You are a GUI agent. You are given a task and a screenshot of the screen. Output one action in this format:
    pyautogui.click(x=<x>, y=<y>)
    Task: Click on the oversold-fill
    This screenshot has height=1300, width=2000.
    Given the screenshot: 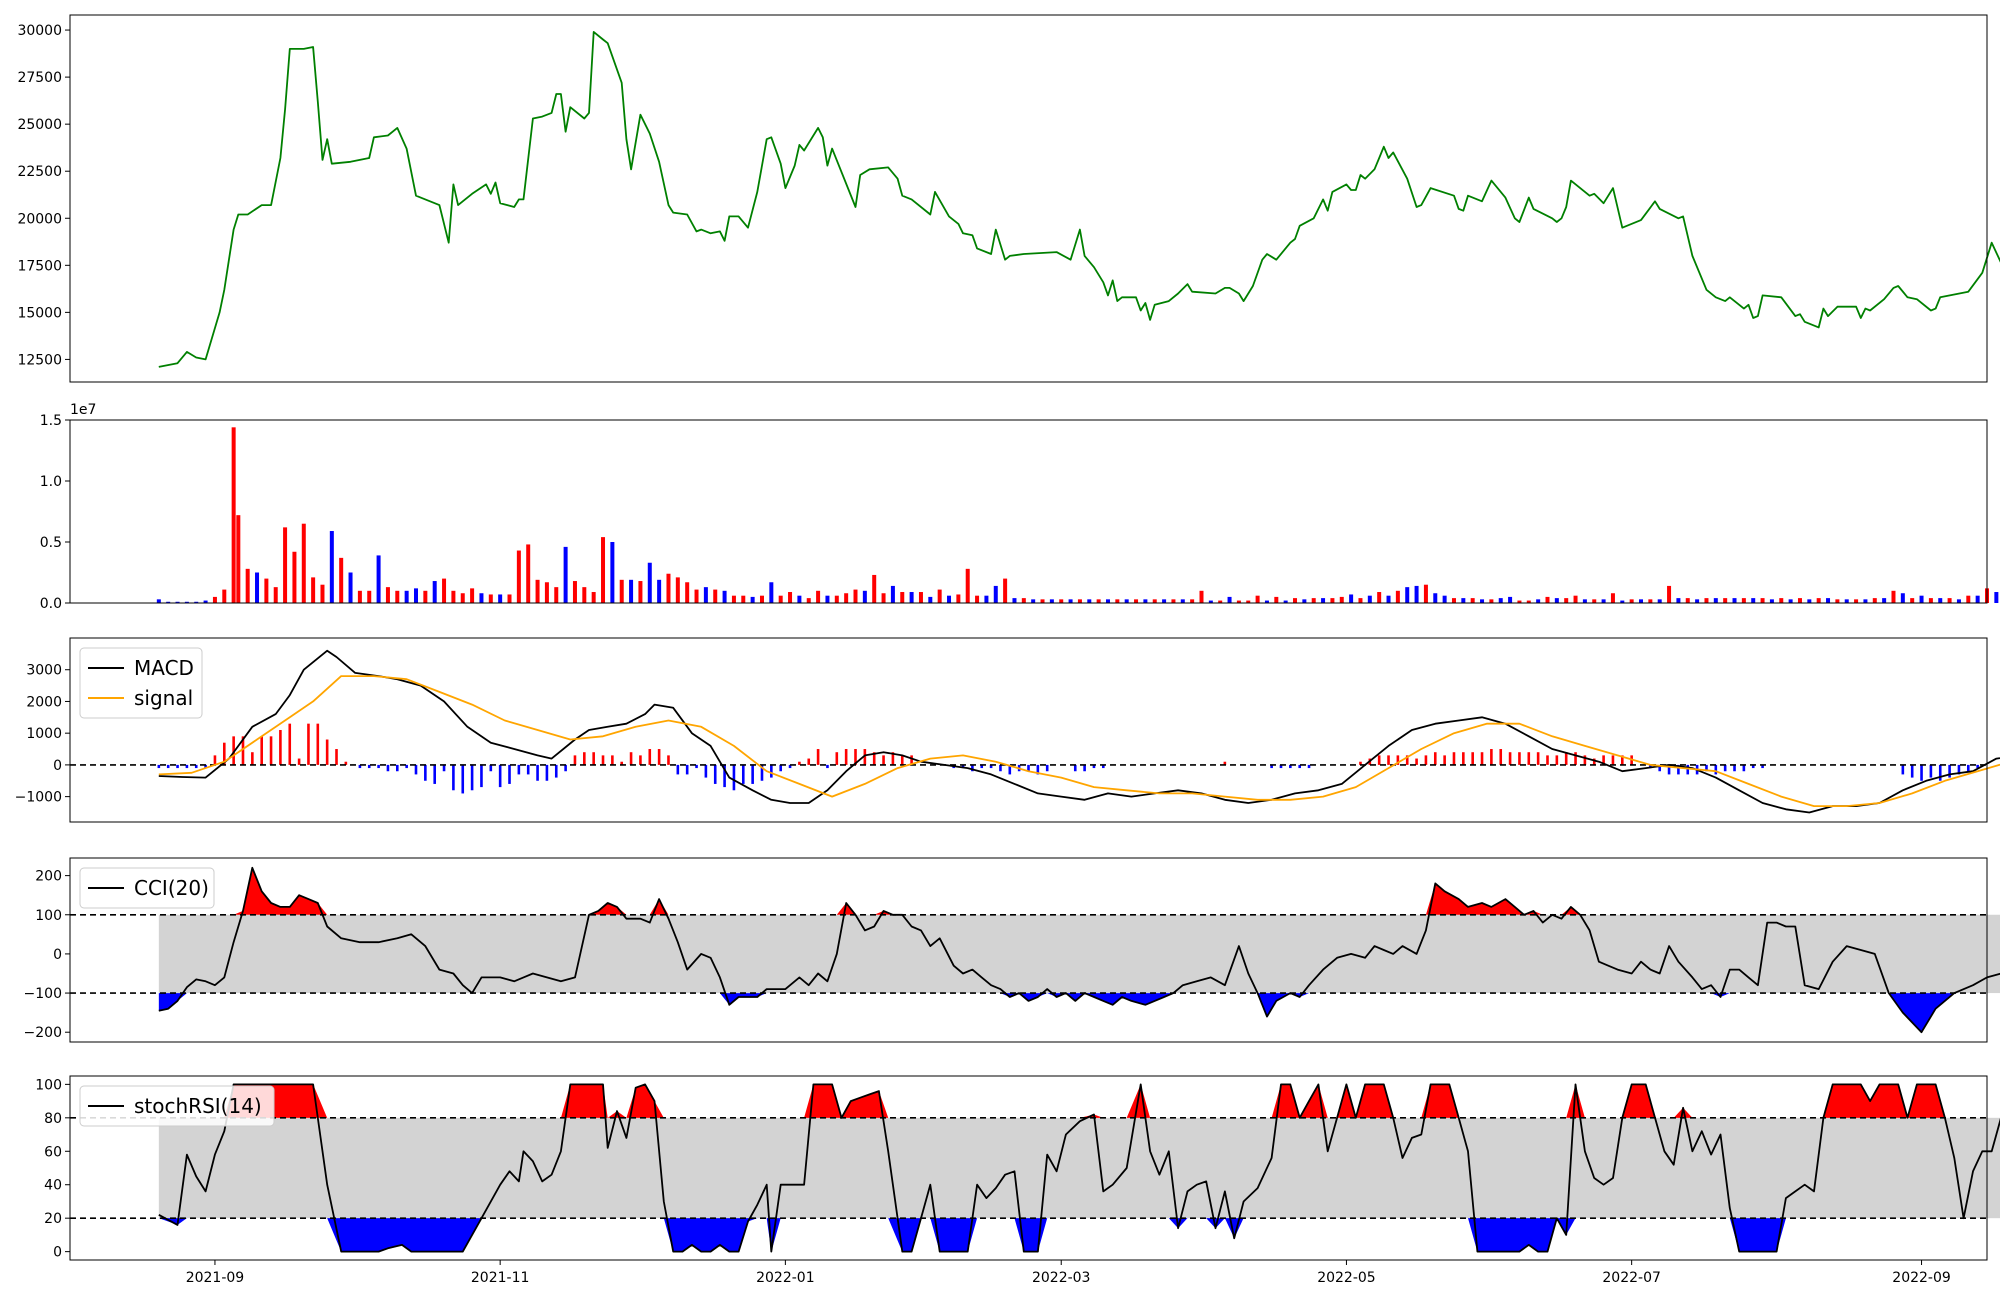 What is the action you would take?
    pyautogui.click(x=1079, y=1013)
    